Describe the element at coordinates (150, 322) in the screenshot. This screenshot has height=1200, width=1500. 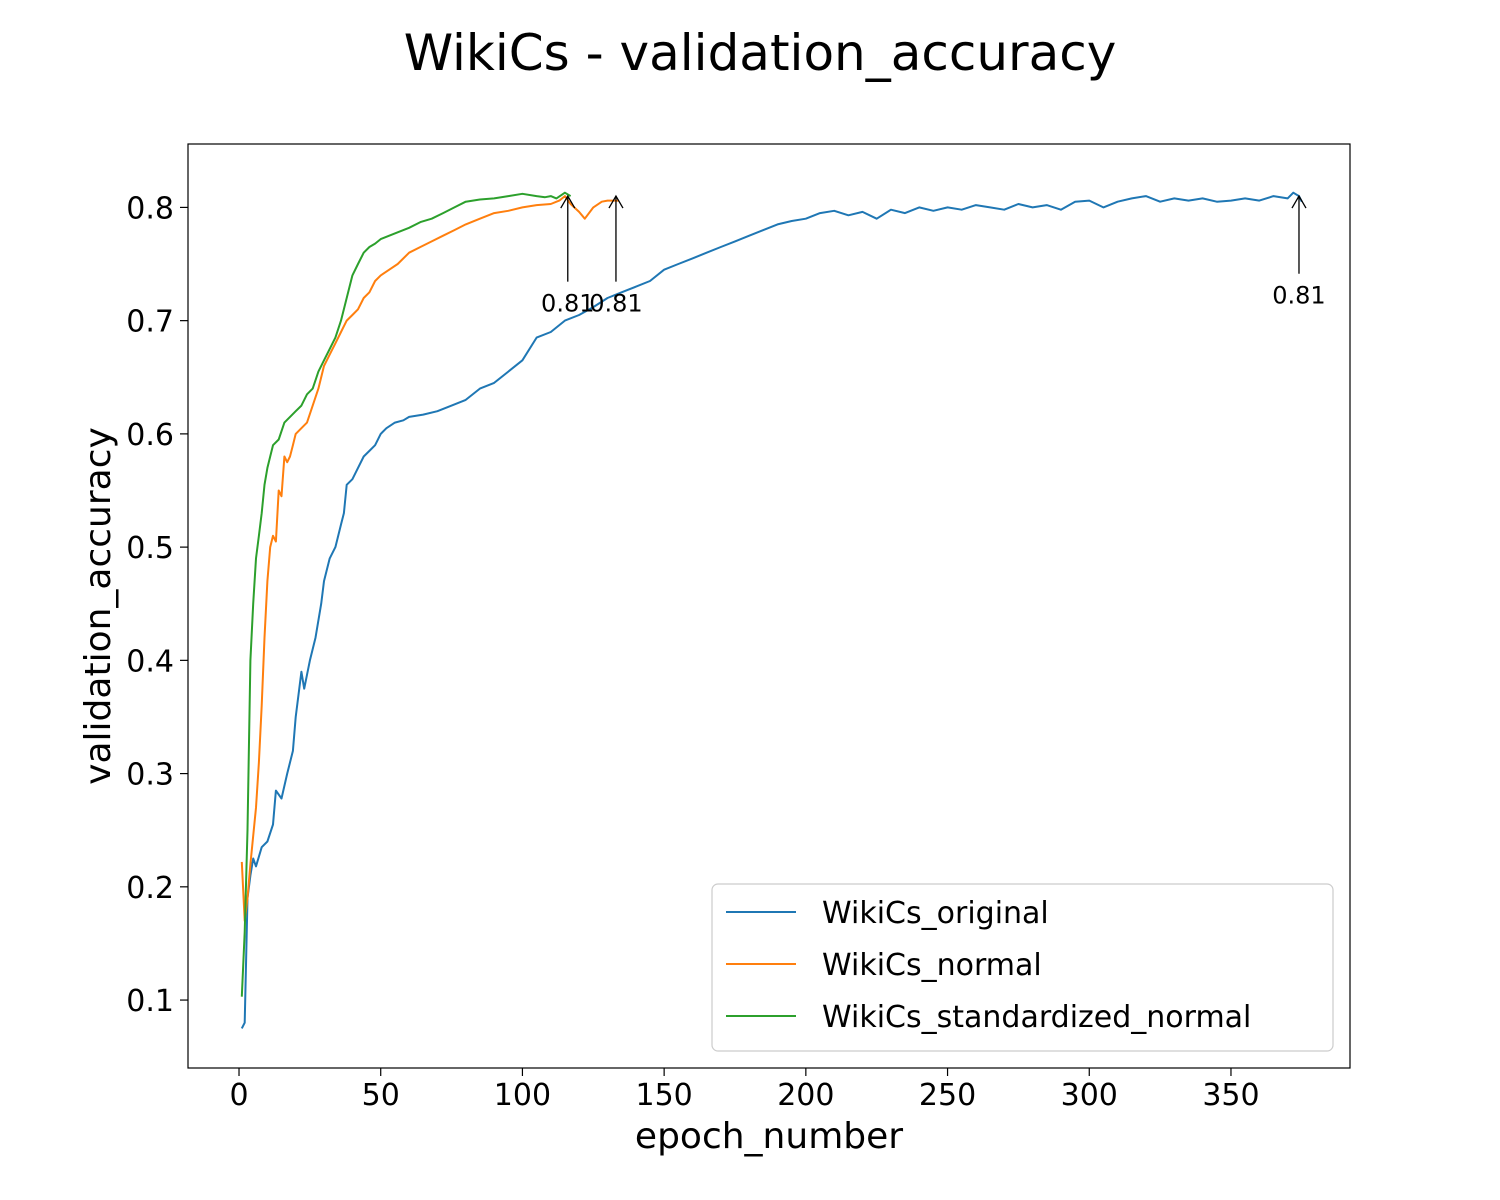
I see `y-tick-label: 0.7` at that location.